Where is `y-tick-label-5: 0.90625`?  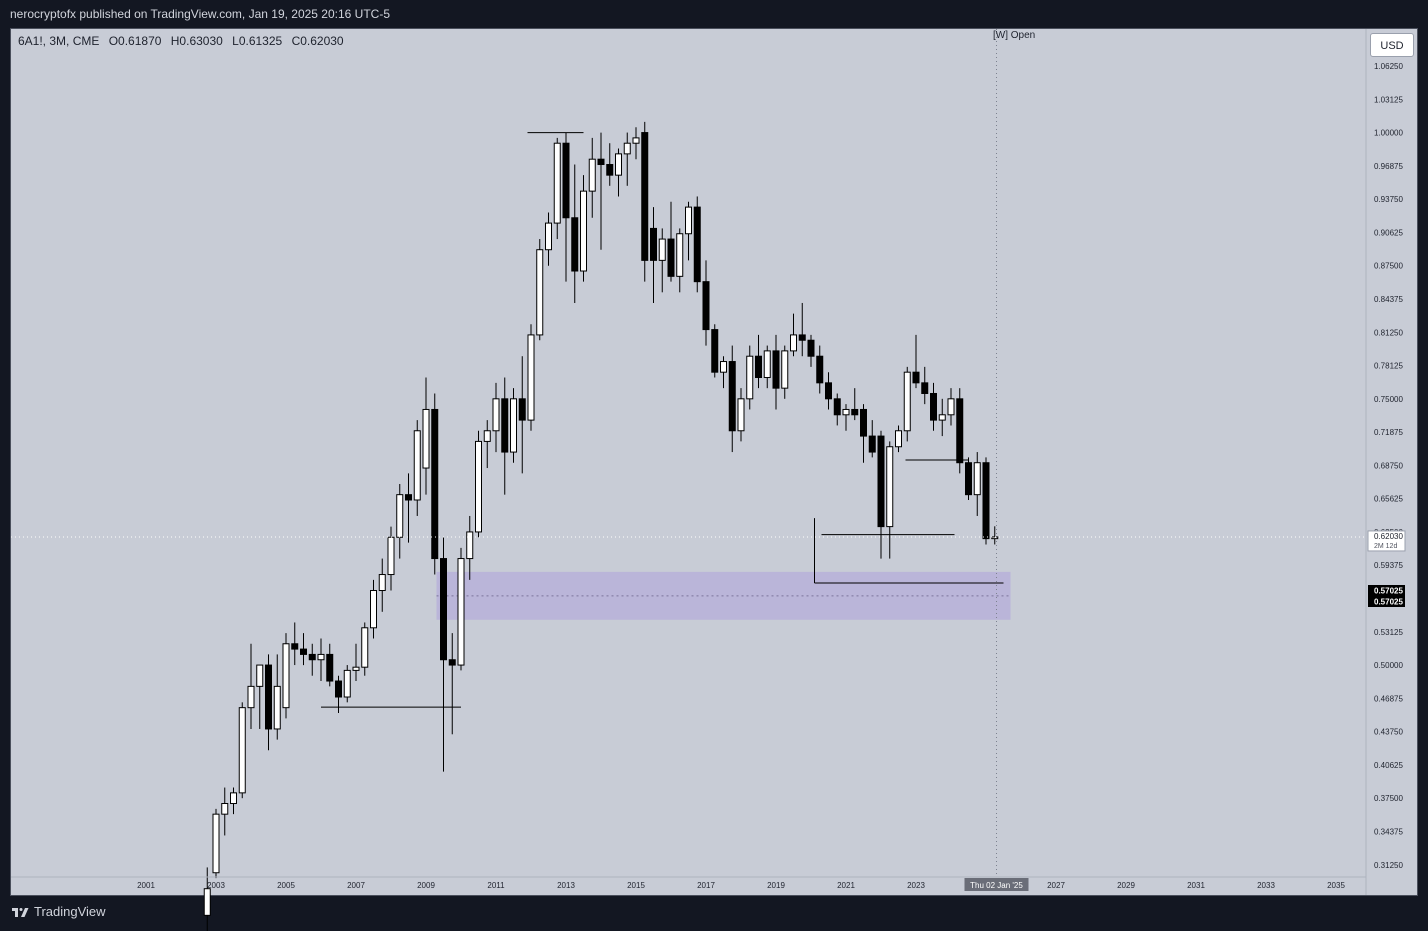 y-tick-label-5: 0.90625 is located at coordinates (1388, 232).